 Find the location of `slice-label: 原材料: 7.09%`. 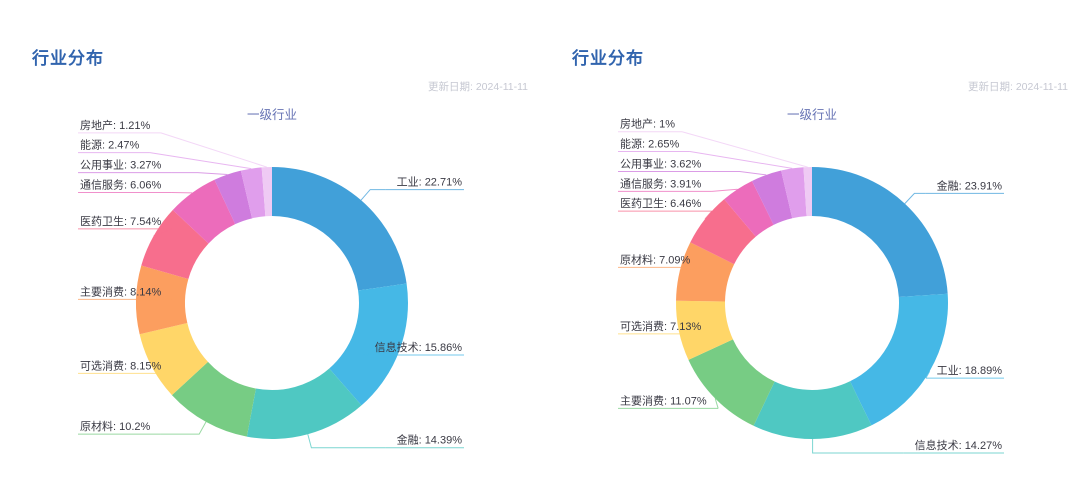

slice-label: 原材料: 7.09% is located at coordinates (655, 259).